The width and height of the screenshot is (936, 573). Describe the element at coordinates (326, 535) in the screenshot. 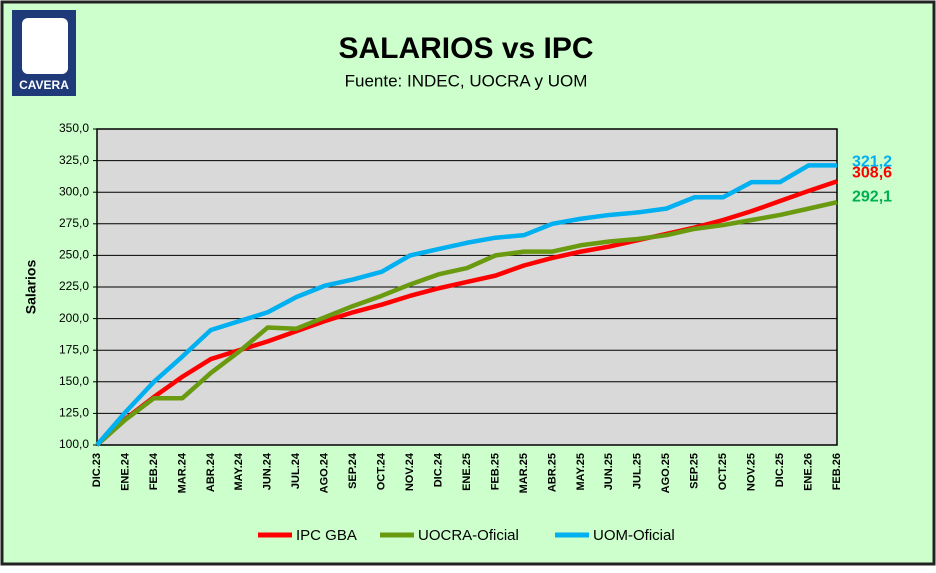

I see `legend-label: IPC GBA` at that location.